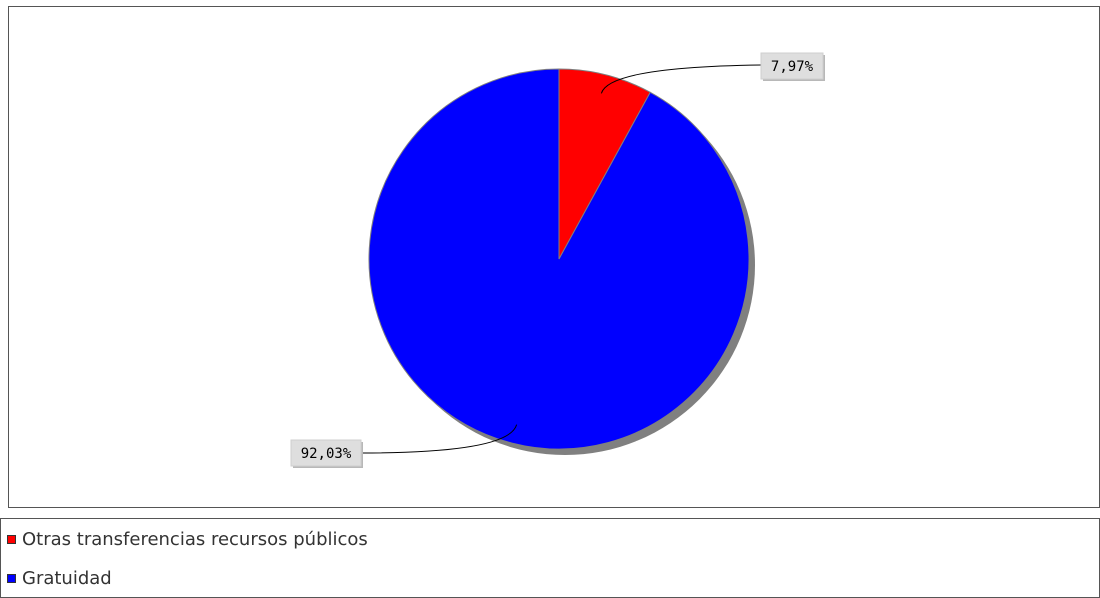 The width and height of the screenshot is (1100, 598). I want to click on pie-label-gratuidad: 92,03%, so click(326, 453).